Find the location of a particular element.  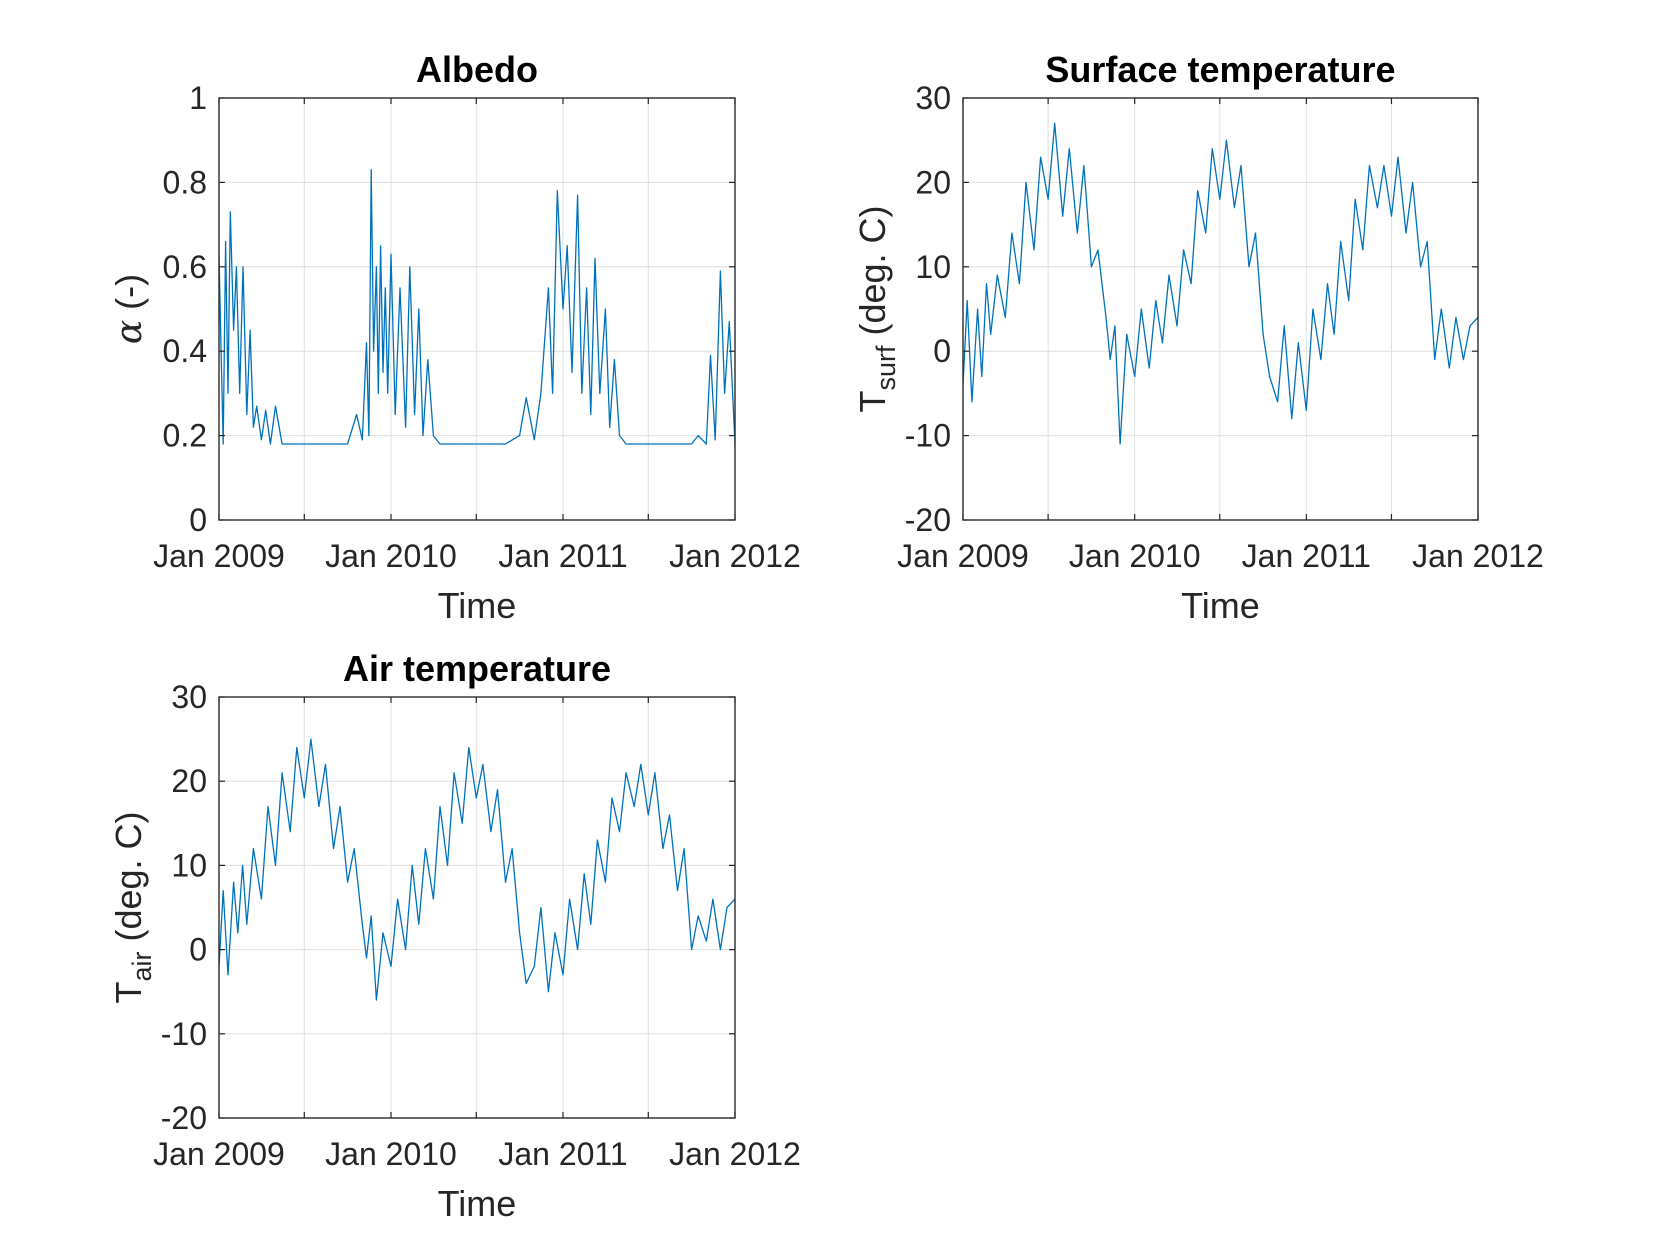

y-axis-label: α (-) is located at coordinates (129, 309).